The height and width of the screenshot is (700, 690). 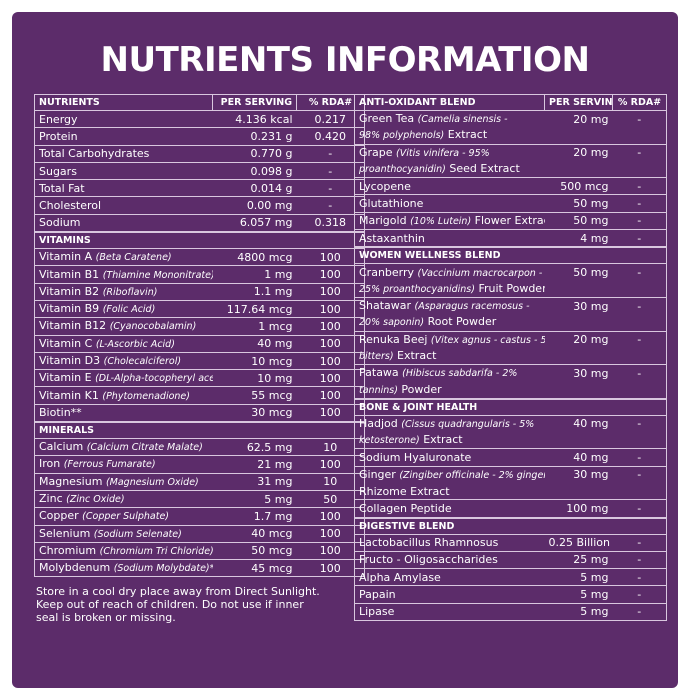 I want to click on nutrient-name: Vitamin B12, so click(x=73, y=326).